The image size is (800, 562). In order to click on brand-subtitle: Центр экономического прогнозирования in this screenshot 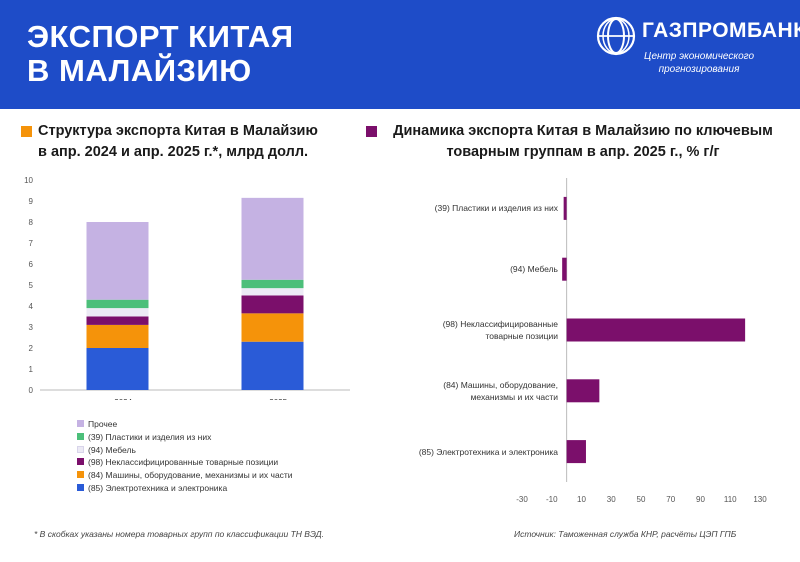, I will do `click(699, 63)`.